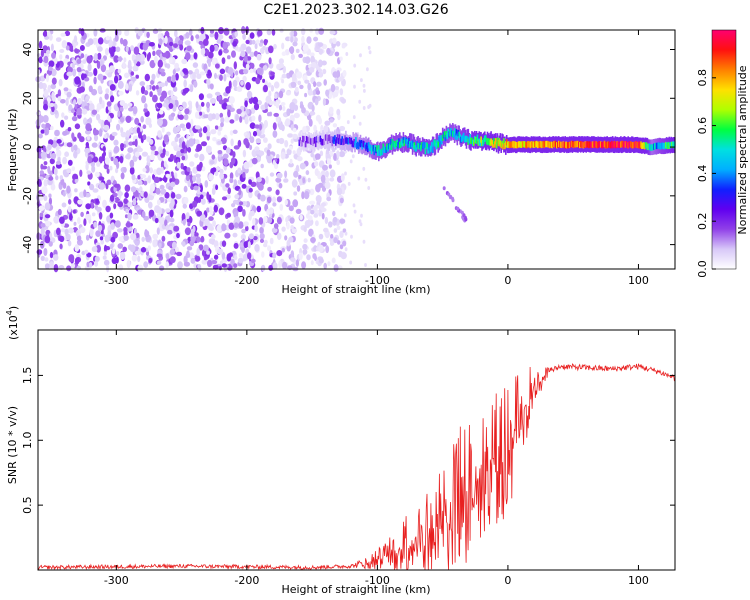 This screenshot has width=750, height=600. I want to click on x-tick-label: 0, so click(507, 280).